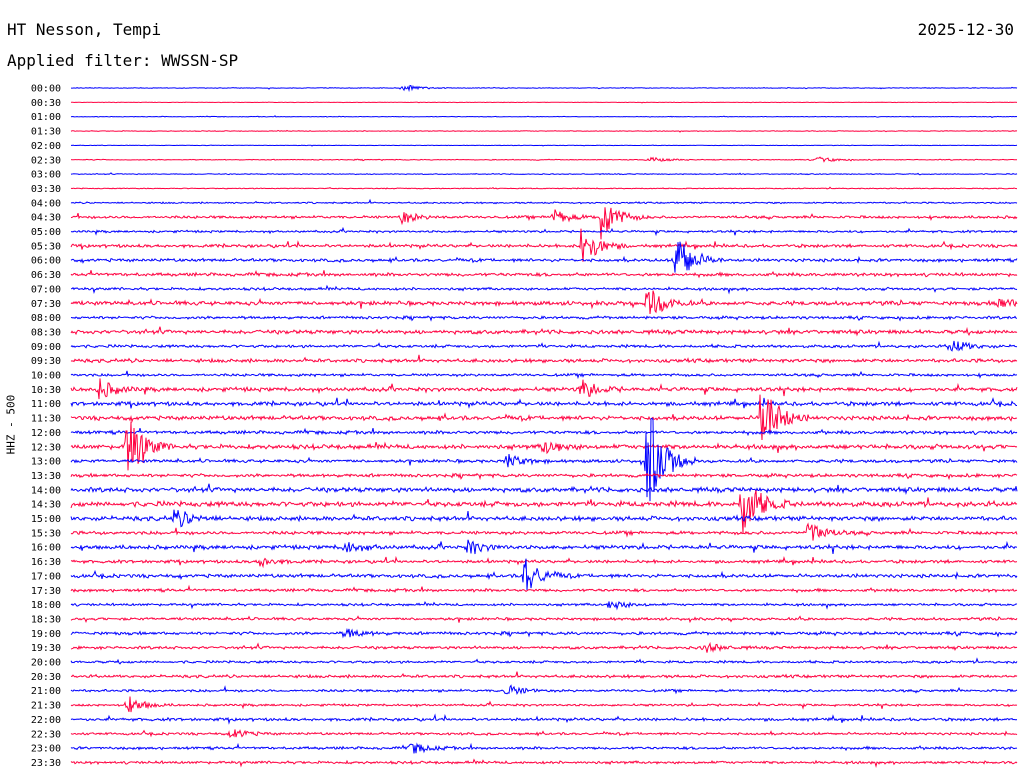 The width and height of the screenshot is (1024, 780). I want to click on row-time-label: 07:00, so click(46, 289).